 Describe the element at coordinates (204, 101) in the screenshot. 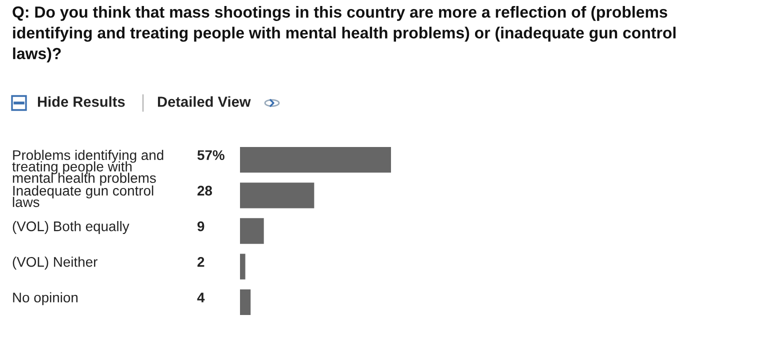

I see `text: Detailed View` at that location.